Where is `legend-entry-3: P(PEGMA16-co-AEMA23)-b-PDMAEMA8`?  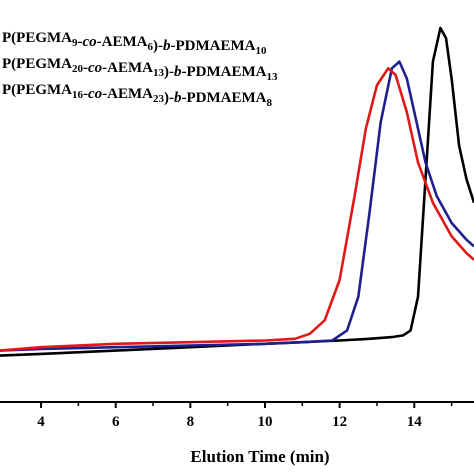 legend-entry-3: P(PEGMA16-co-AEMA23)-b-PDMAEMA8 is located at coordinates (137, 95).